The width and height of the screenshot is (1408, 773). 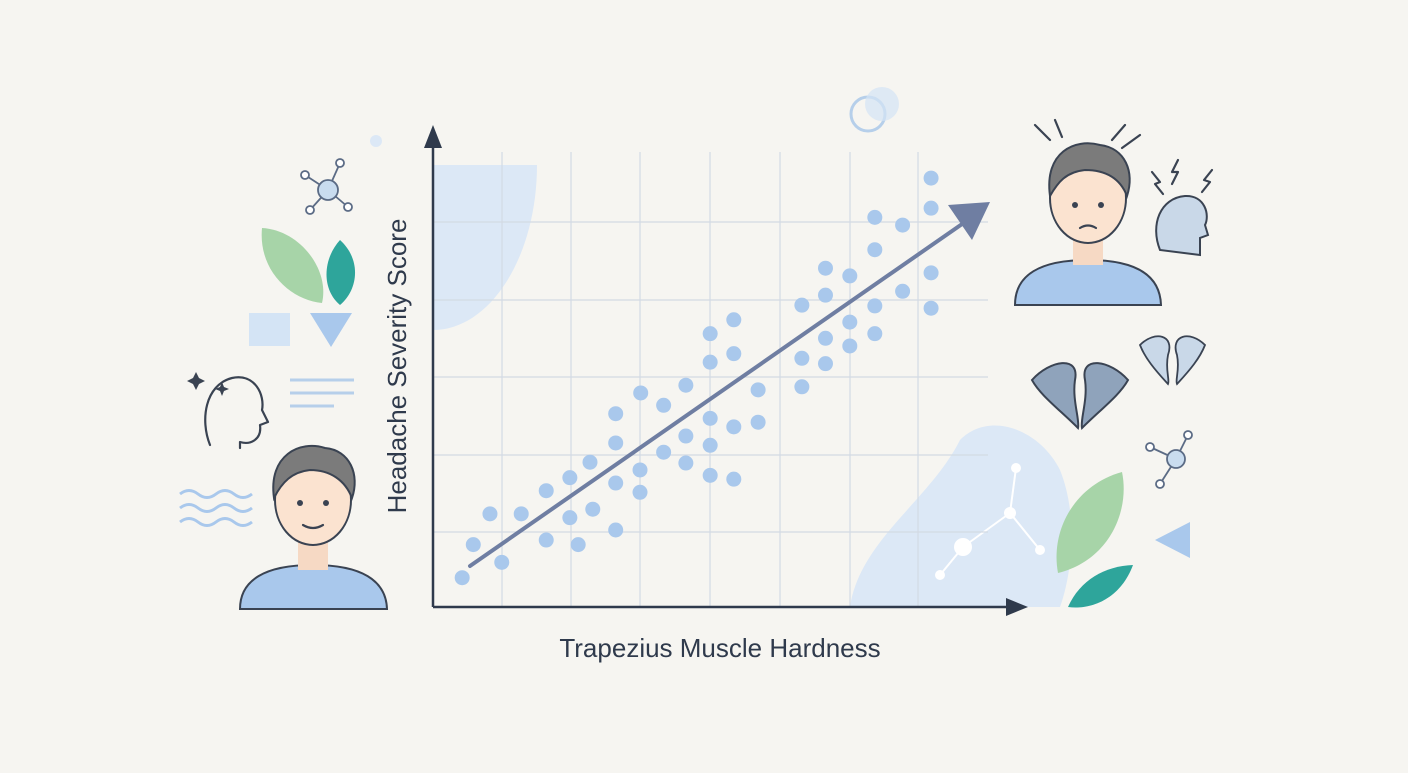 I want to click on decor-left, so click(x=284, y=372).